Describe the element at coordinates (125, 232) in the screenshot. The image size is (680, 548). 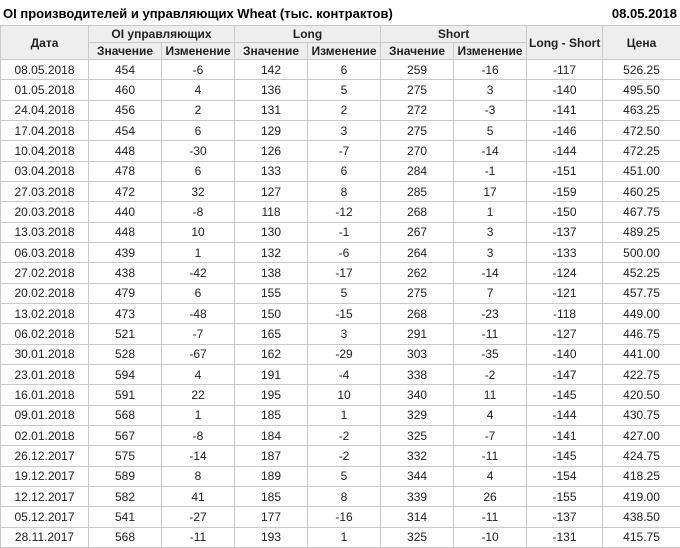
I see `cell-oi-value: 448` at that location.